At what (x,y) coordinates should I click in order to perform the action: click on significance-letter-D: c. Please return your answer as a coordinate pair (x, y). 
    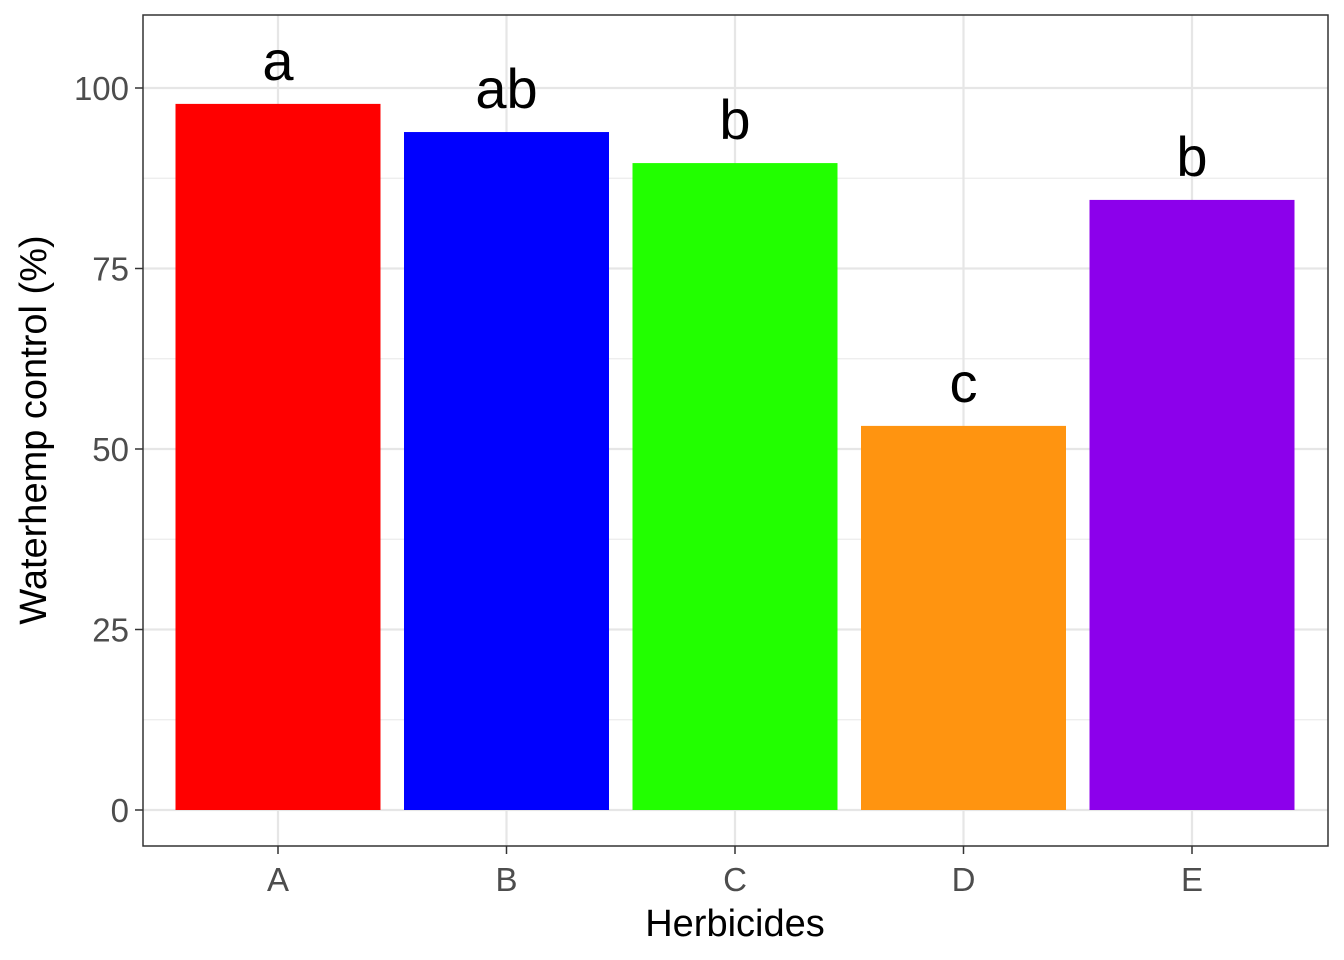
    Looking at the image, I should click on (964, 382).